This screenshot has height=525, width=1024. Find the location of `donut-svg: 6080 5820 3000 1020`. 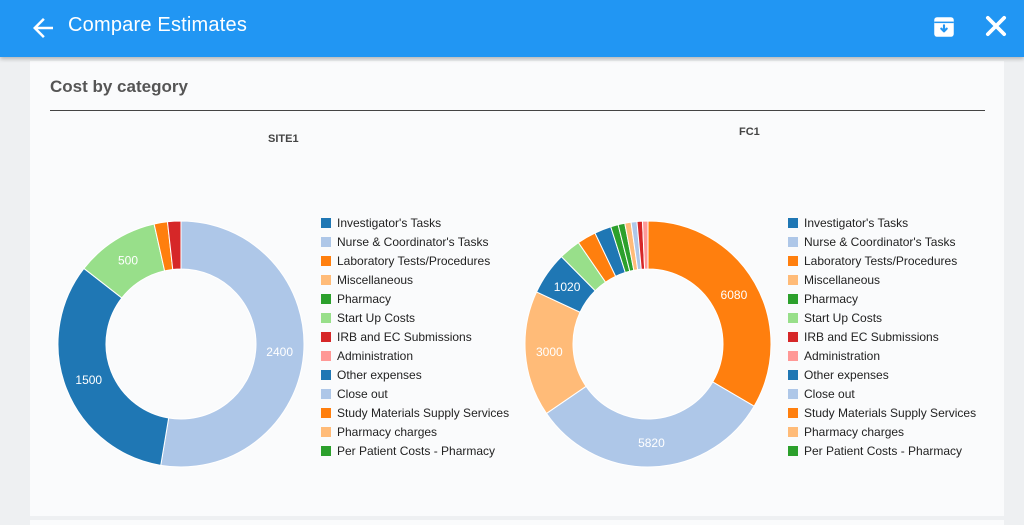

donut-svg: 6080 5820 3000 1020 is located at coordinates (648, 344).